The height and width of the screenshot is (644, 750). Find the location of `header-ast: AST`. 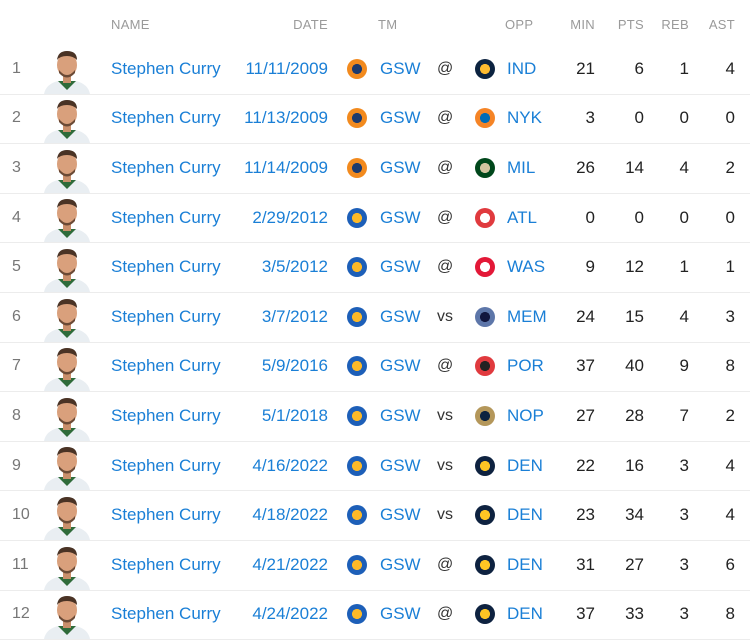

header-ast: AST is located at coordinates (721, 24).